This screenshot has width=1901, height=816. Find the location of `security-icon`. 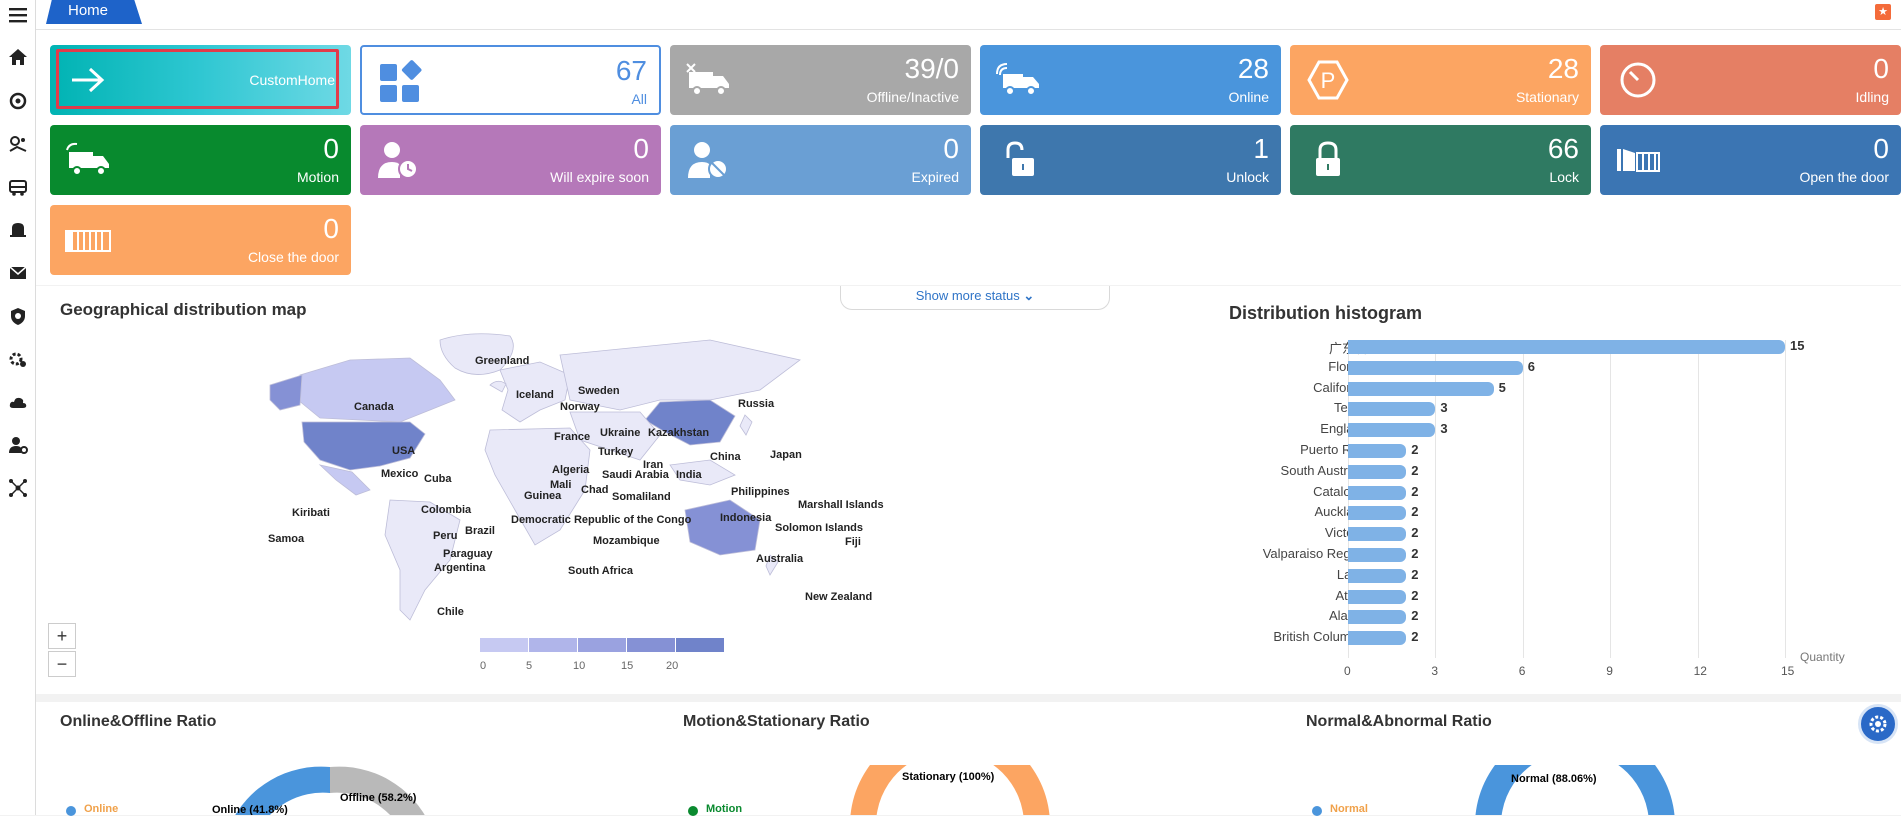

security-icon is located at coordinates (18, 316).